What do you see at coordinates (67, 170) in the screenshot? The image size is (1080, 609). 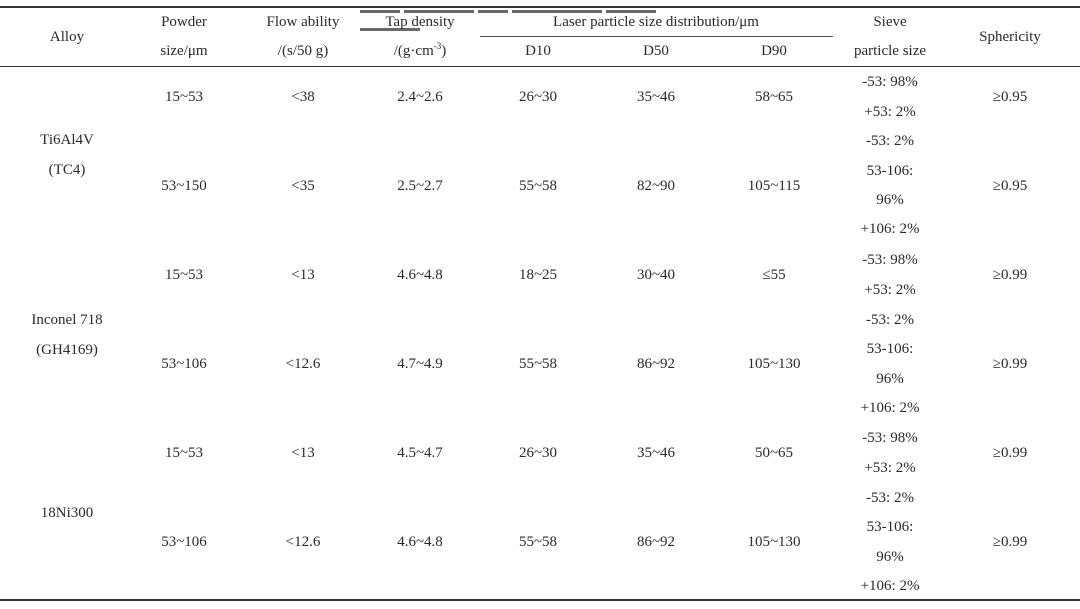 I see `alloy-name-line: (TC4)` at bounding box center [67, 170].